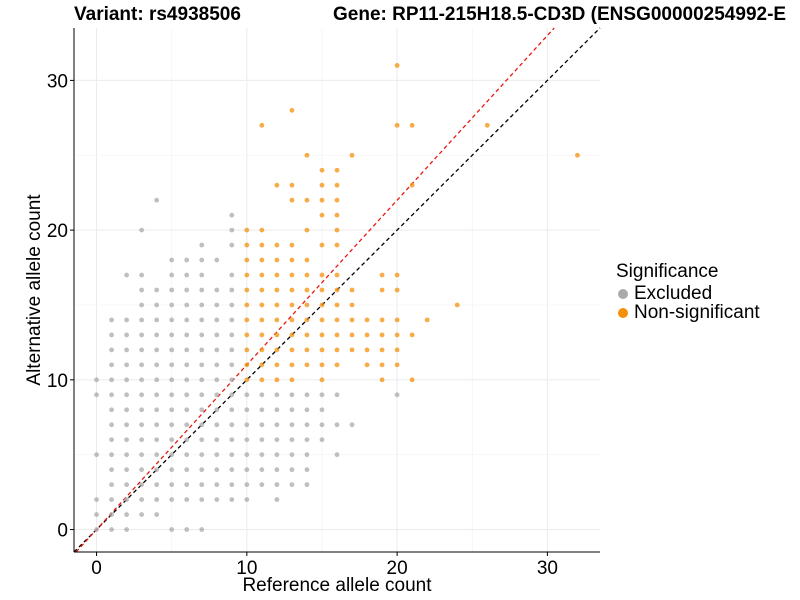 This screenshot has width=800, height=600. What do you see at coordinates (337, 585) in the screenshot?
I see `x-axis-label: Reference allele count` at bounding box center [337, 585].